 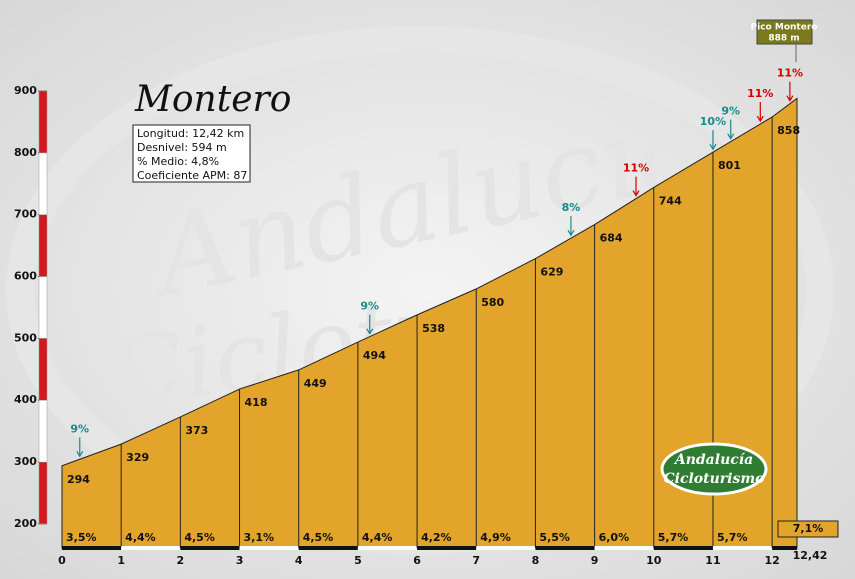 I want to click on x-tick-label: 8, so click(x=536, y=560).